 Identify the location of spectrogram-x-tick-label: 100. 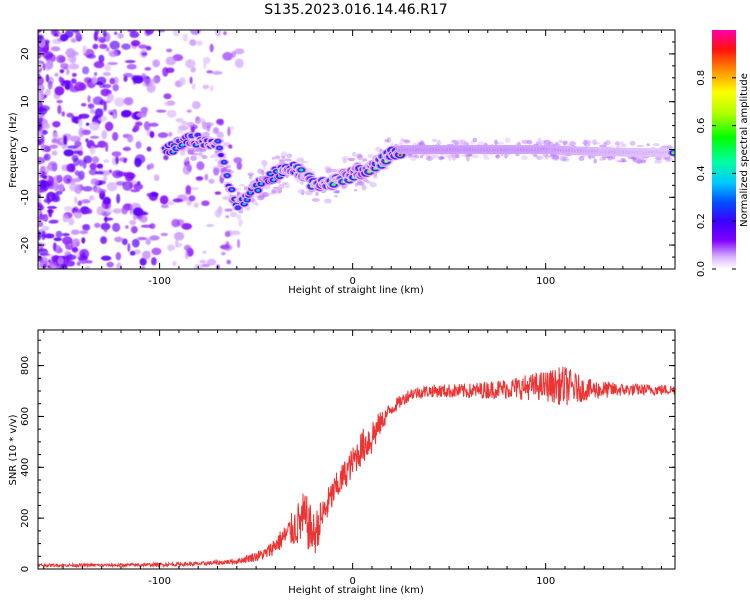
(545, 281).